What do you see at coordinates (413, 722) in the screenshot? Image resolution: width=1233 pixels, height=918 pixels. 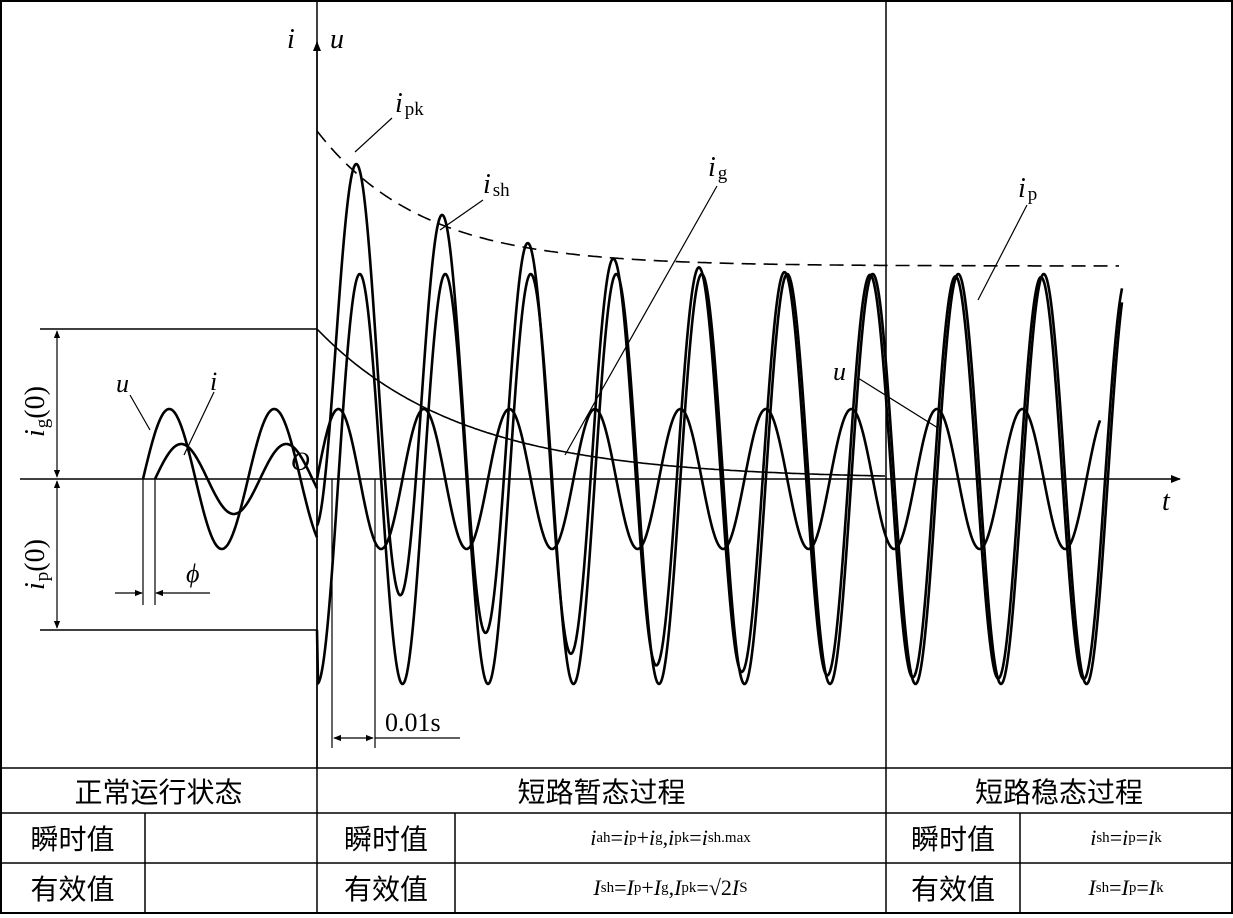 I see `label-interval: 0.01s` at bounding box center [413, 722].